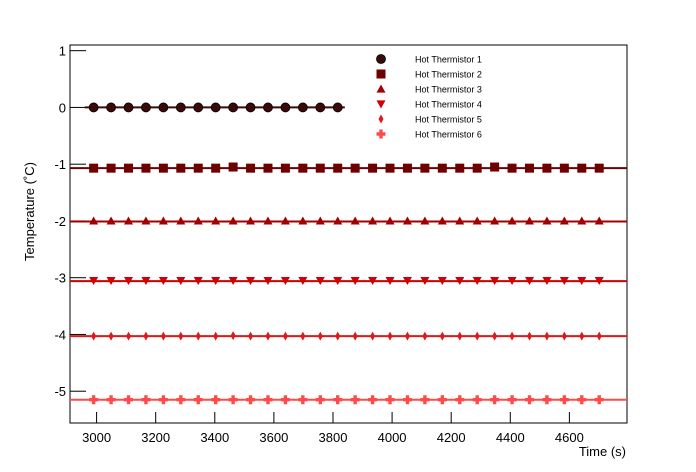  What do you see at coordinates (448, 135) in the screenshot?
I see `legend-label: Hot Thermistor 6` at bounding box center [448, 135].